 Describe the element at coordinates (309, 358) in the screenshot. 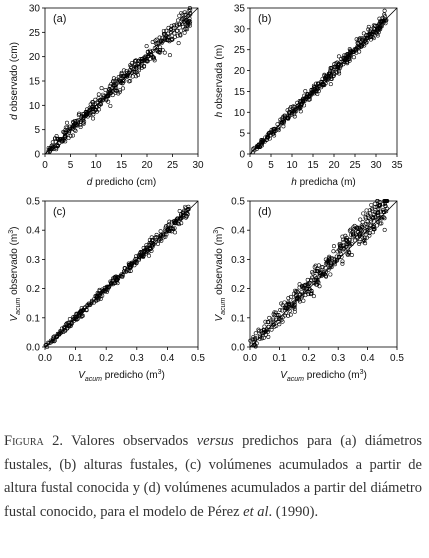

I see `x-tick-label: 0.2` at that location.